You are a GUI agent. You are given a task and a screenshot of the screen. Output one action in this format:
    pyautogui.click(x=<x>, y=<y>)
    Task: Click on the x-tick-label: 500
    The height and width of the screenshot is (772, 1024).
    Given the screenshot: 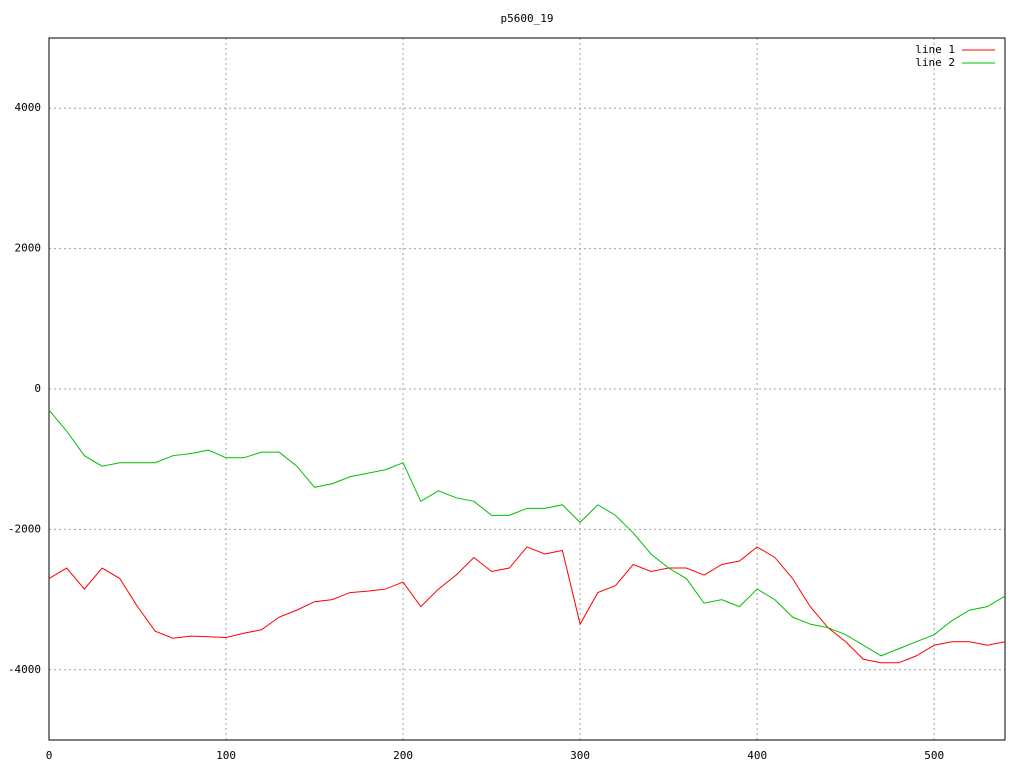 What is the action you would take?
    pyautogui.click(x=934, y=755)
    